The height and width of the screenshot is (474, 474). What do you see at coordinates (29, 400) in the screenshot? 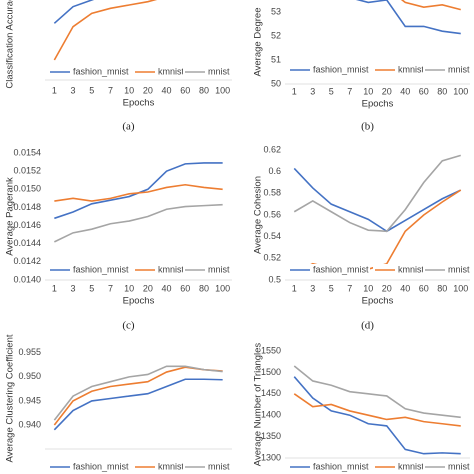
I see `y-tick-label: 0.945` at bounding box center [29, 400].